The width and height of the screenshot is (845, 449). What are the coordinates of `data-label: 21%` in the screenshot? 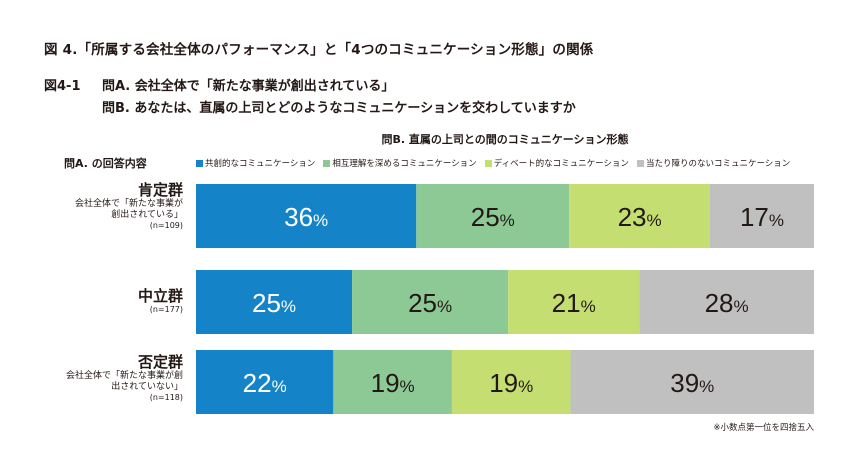 It's located at (574, 303).